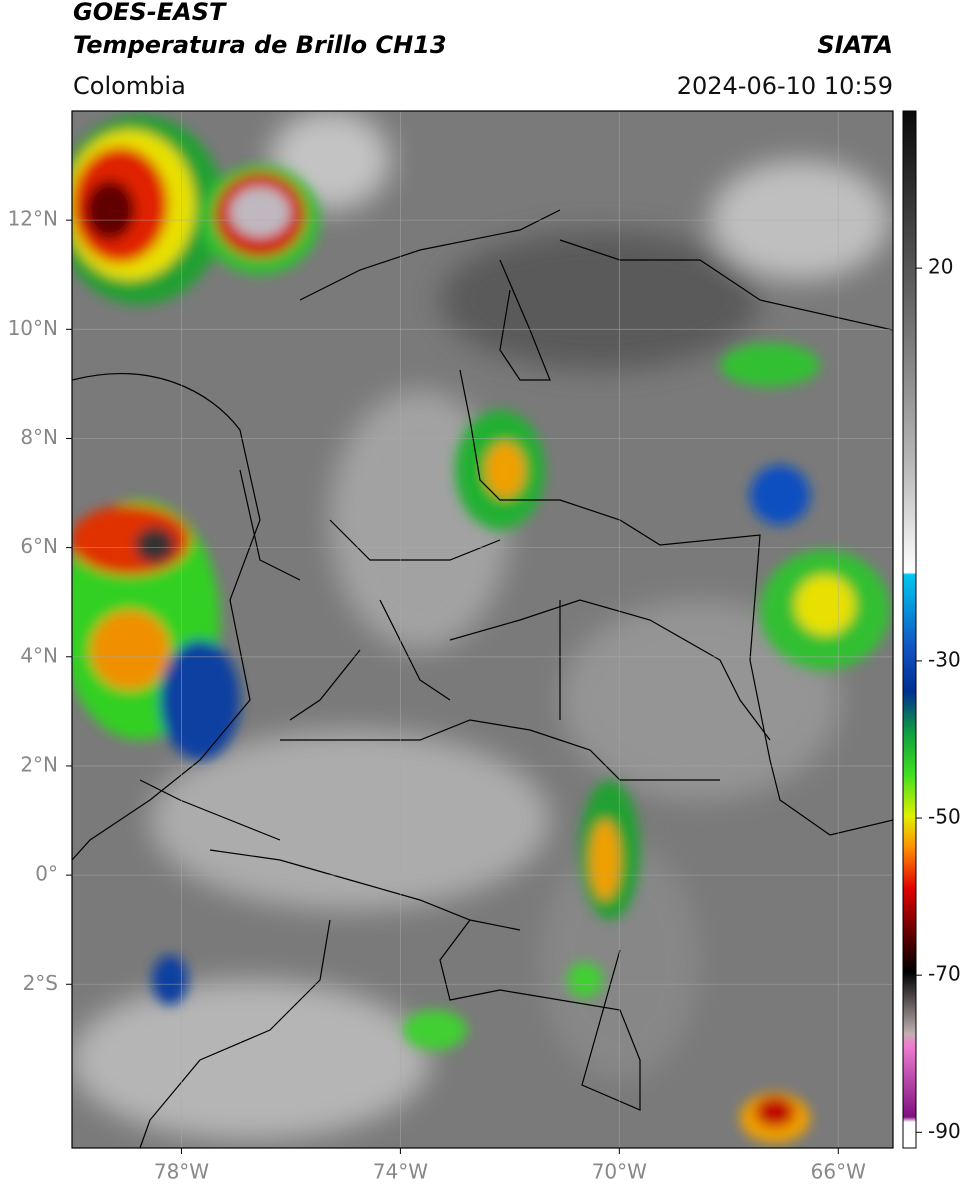 The width and height of the screenshot is (966, 1194). I want to click on region: Colombia, so click(129, 86).